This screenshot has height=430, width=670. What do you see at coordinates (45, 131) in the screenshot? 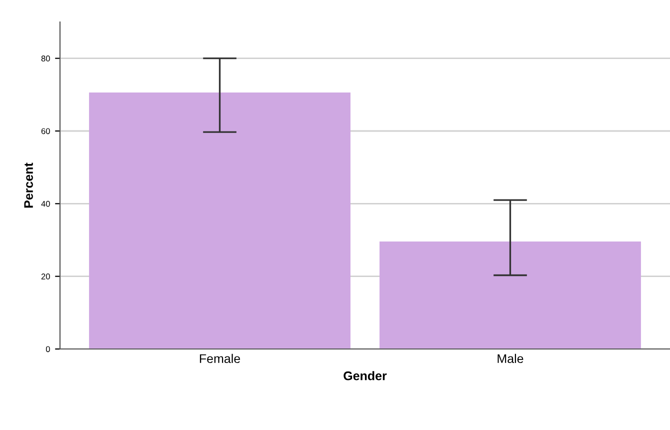
I see `y-tick-label: 60` at bounding box center [45, 131].